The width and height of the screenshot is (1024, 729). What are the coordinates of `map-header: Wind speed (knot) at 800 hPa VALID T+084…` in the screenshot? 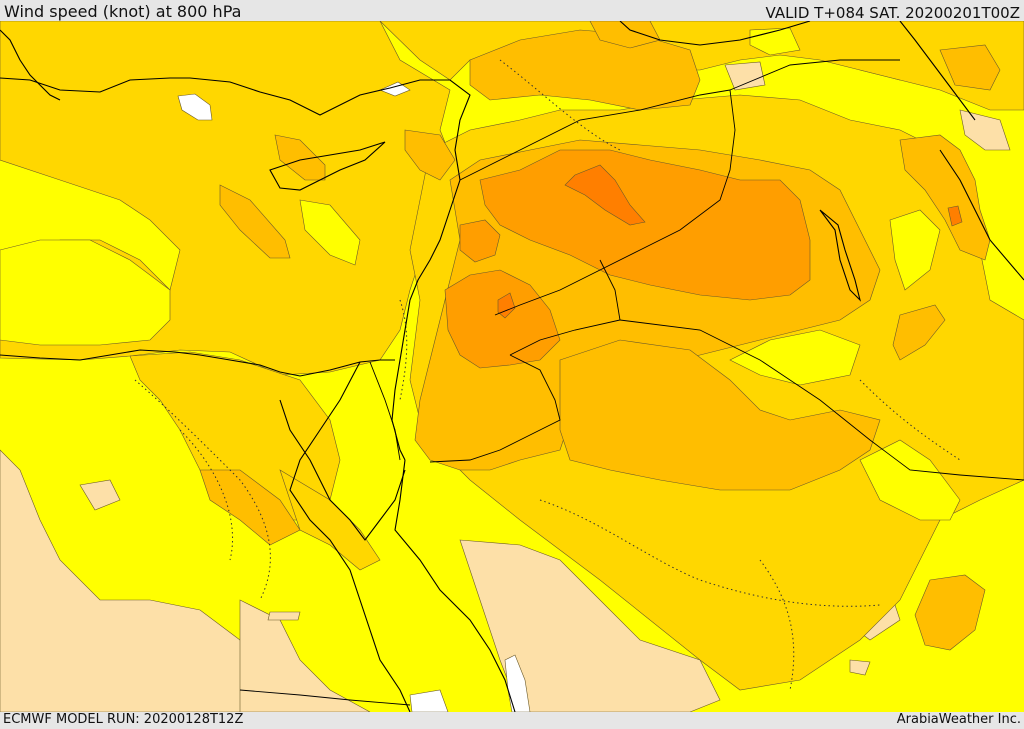 It's located at (512, 11).